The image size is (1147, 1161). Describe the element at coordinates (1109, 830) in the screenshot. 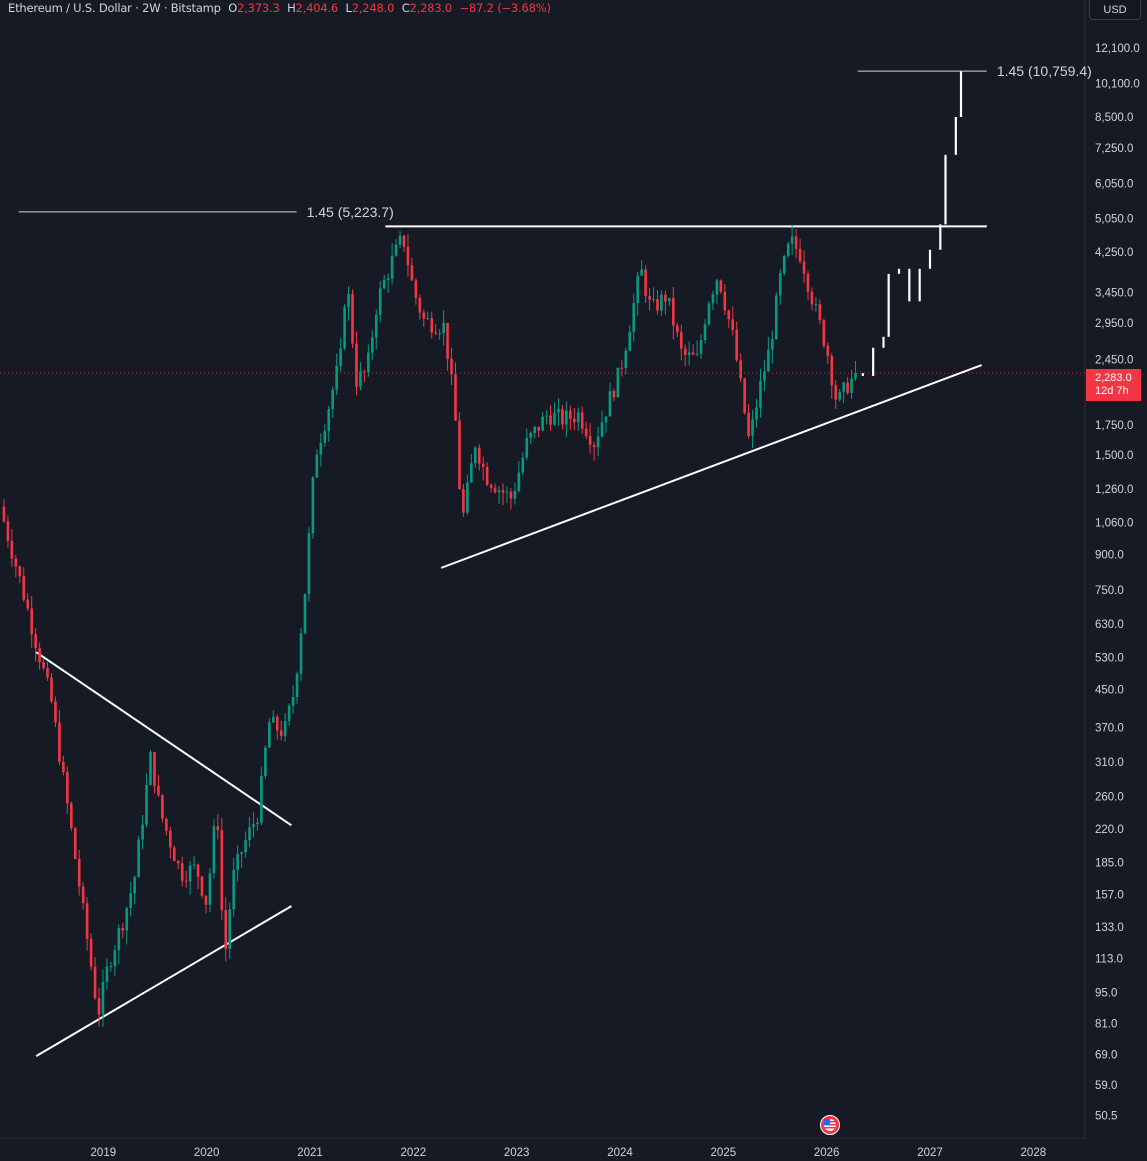

I see `y-tick-label: 220.0` at that location.